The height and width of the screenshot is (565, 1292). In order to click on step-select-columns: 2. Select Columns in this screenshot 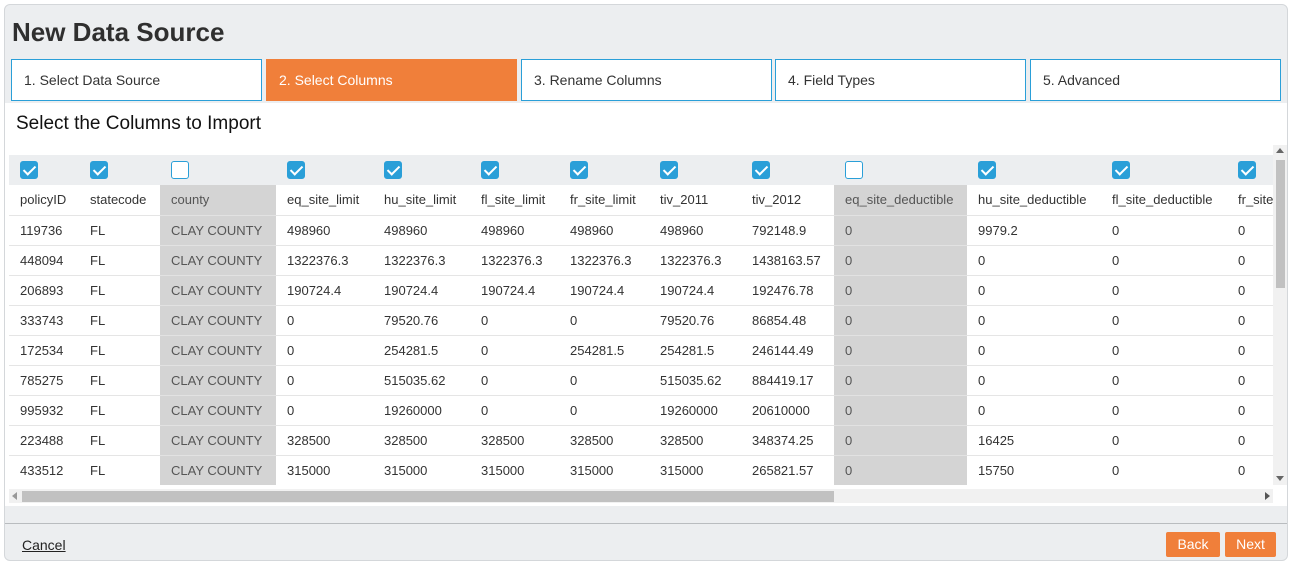, I will do `click(391, 80)`.